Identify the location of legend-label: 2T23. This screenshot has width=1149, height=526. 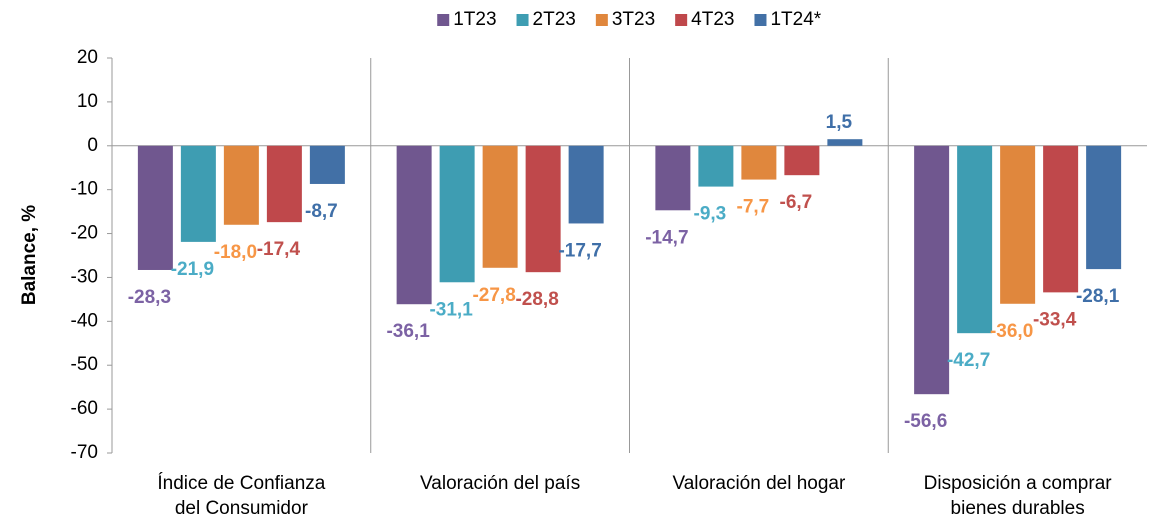
(554, 19).